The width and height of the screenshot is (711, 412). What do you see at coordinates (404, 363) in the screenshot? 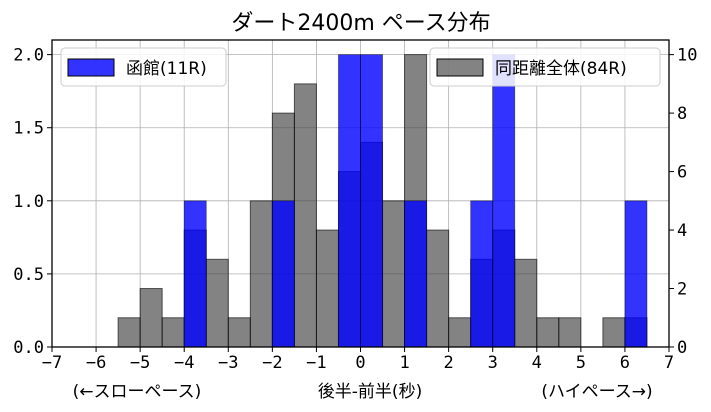
I see `x-tick-label-8: 1` at bounding box center [404, 363].